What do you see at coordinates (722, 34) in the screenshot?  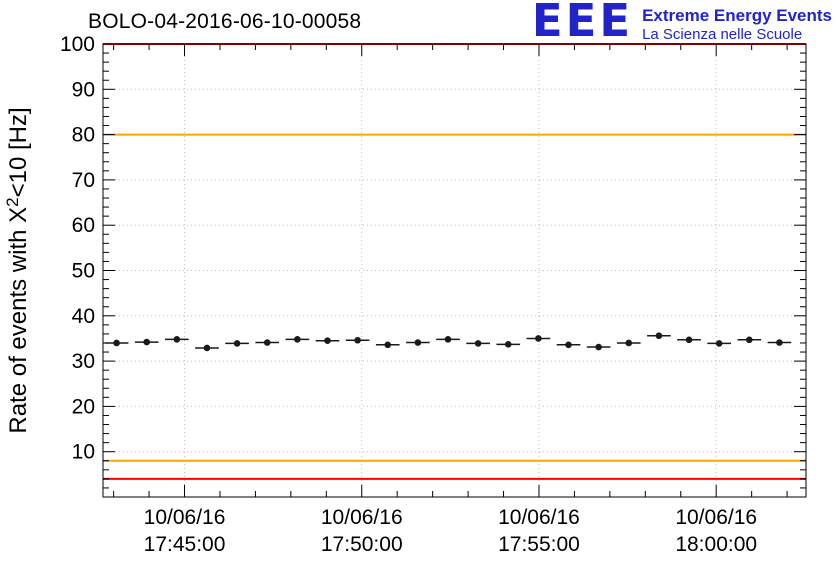 I see `eee-logo-subtitle-2: La Scienza nelle Scuole` at bounding box center [722, 34].